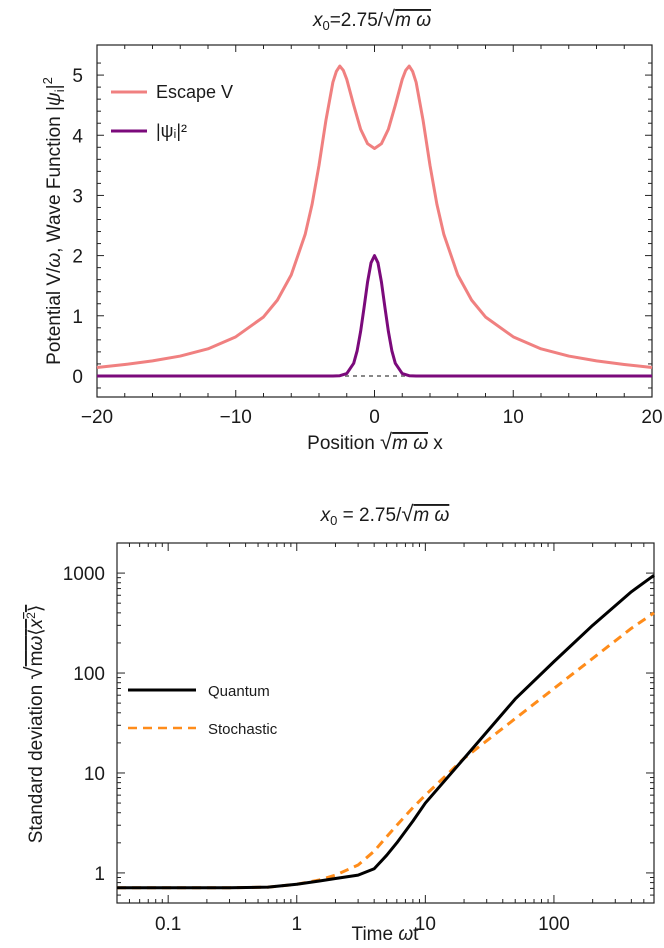 This screenshot has height=948, width=664. I want to click on chart2-legend: Quantum Stochastic, so click(203, 710).